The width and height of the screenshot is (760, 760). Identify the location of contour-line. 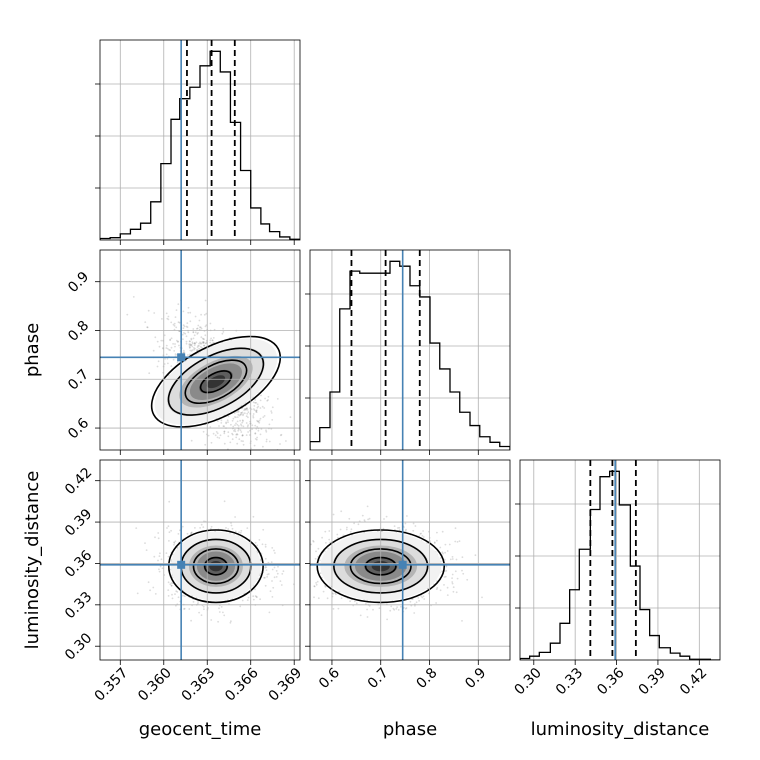
(216, 382).